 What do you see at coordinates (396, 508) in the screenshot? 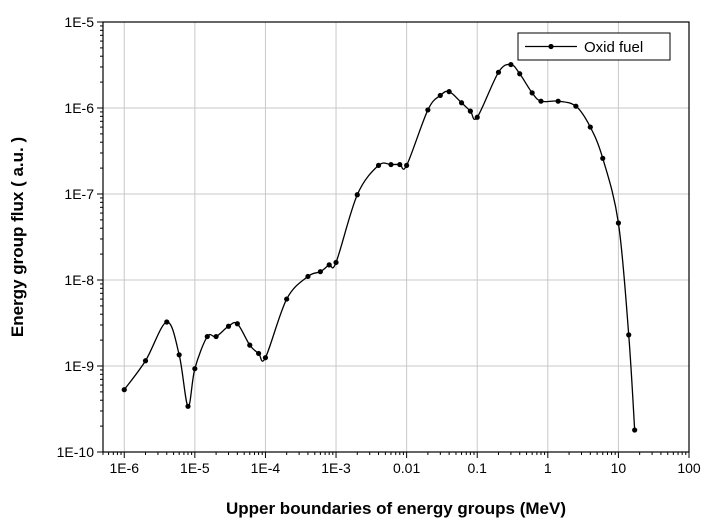
I see `x-axis-title: Upper boundaries of energy groups (MeV)` at bounding box center [396, 508].